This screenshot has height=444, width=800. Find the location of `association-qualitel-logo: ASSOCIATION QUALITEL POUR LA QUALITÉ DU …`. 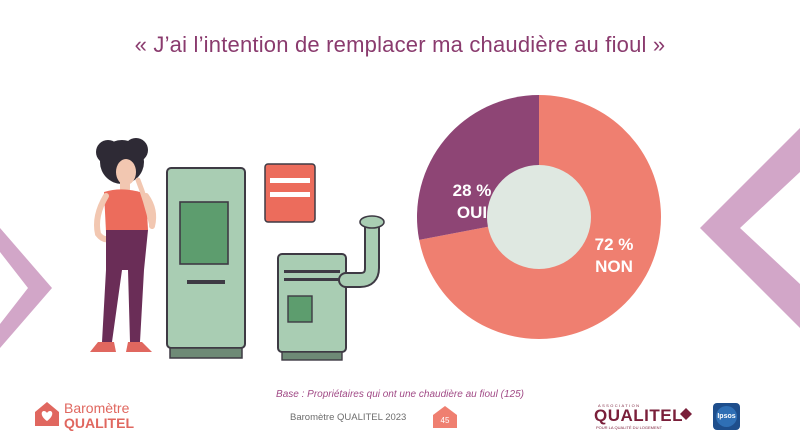

association-qualitel-logo: ASSOCIATION QUALITEL POUR LA QUALITÉ DU … is located at coordinates (644, 417).